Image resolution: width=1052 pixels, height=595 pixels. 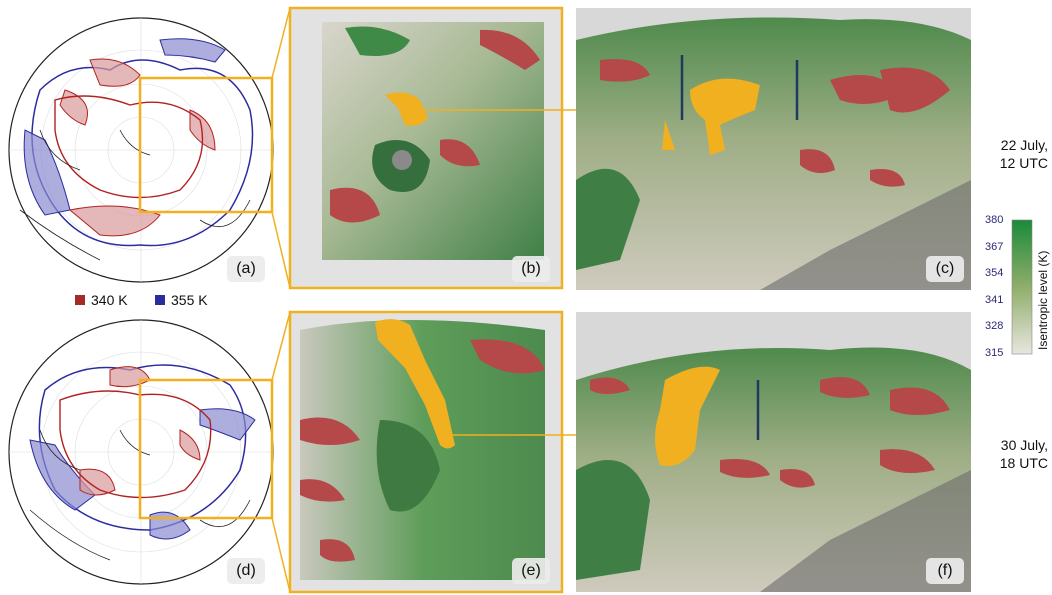 I want to click on panel-label-e: (e), so click(x=531, y=571).